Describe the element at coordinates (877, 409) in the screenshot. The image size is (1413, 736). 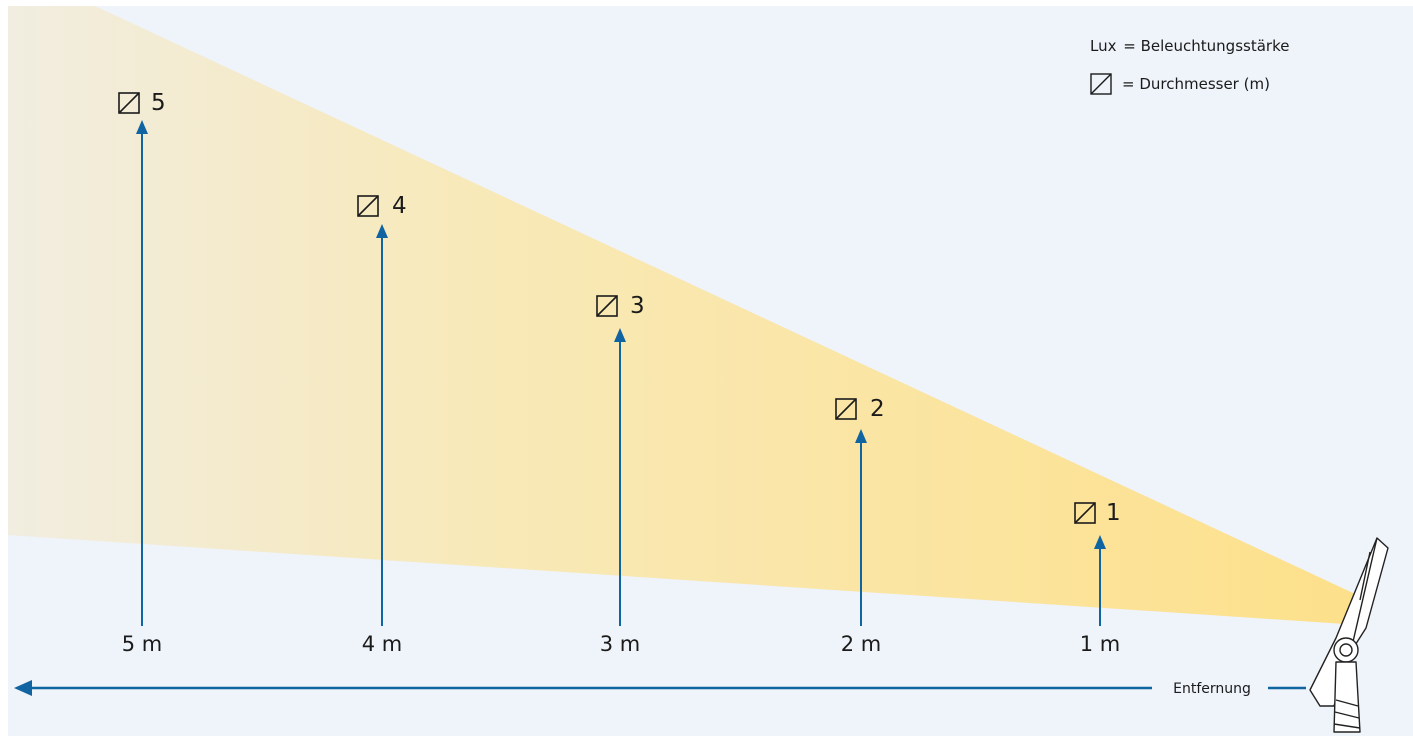
I see `diameter-value: 2` at that location.